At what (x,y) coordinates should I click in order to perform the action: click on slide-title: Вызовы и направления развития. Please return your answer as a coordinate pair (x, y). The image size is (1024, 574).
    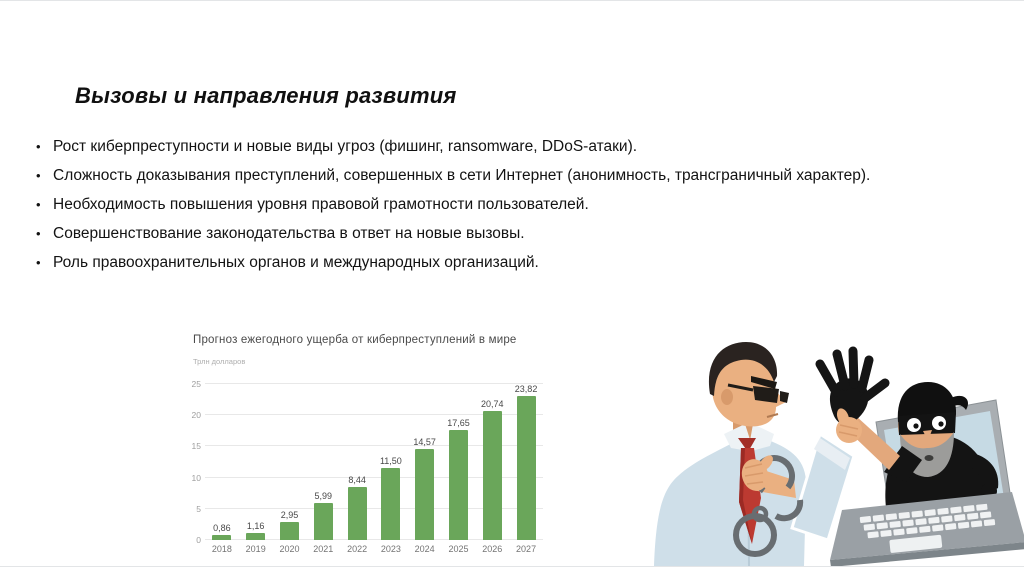
    Looking at the image, I should click on (266, 95).